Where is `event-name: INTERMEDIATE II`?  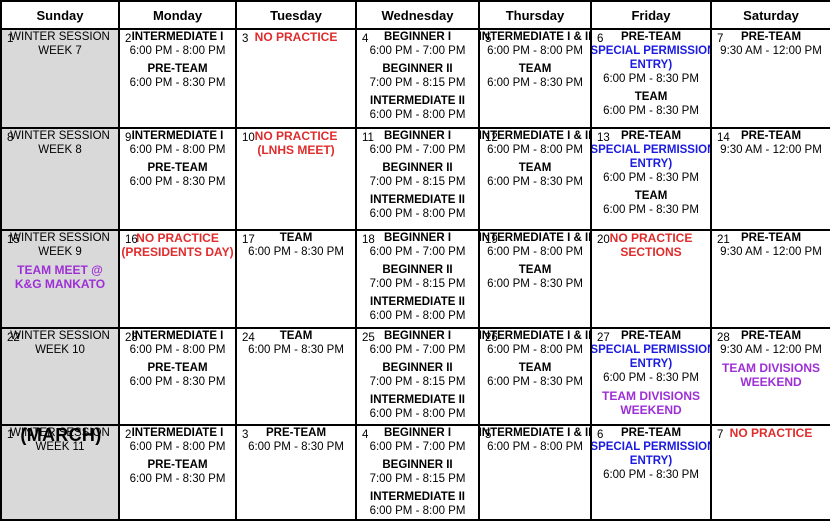 event-name: INTERMEDIATE II is located at coordinates (417, 101).